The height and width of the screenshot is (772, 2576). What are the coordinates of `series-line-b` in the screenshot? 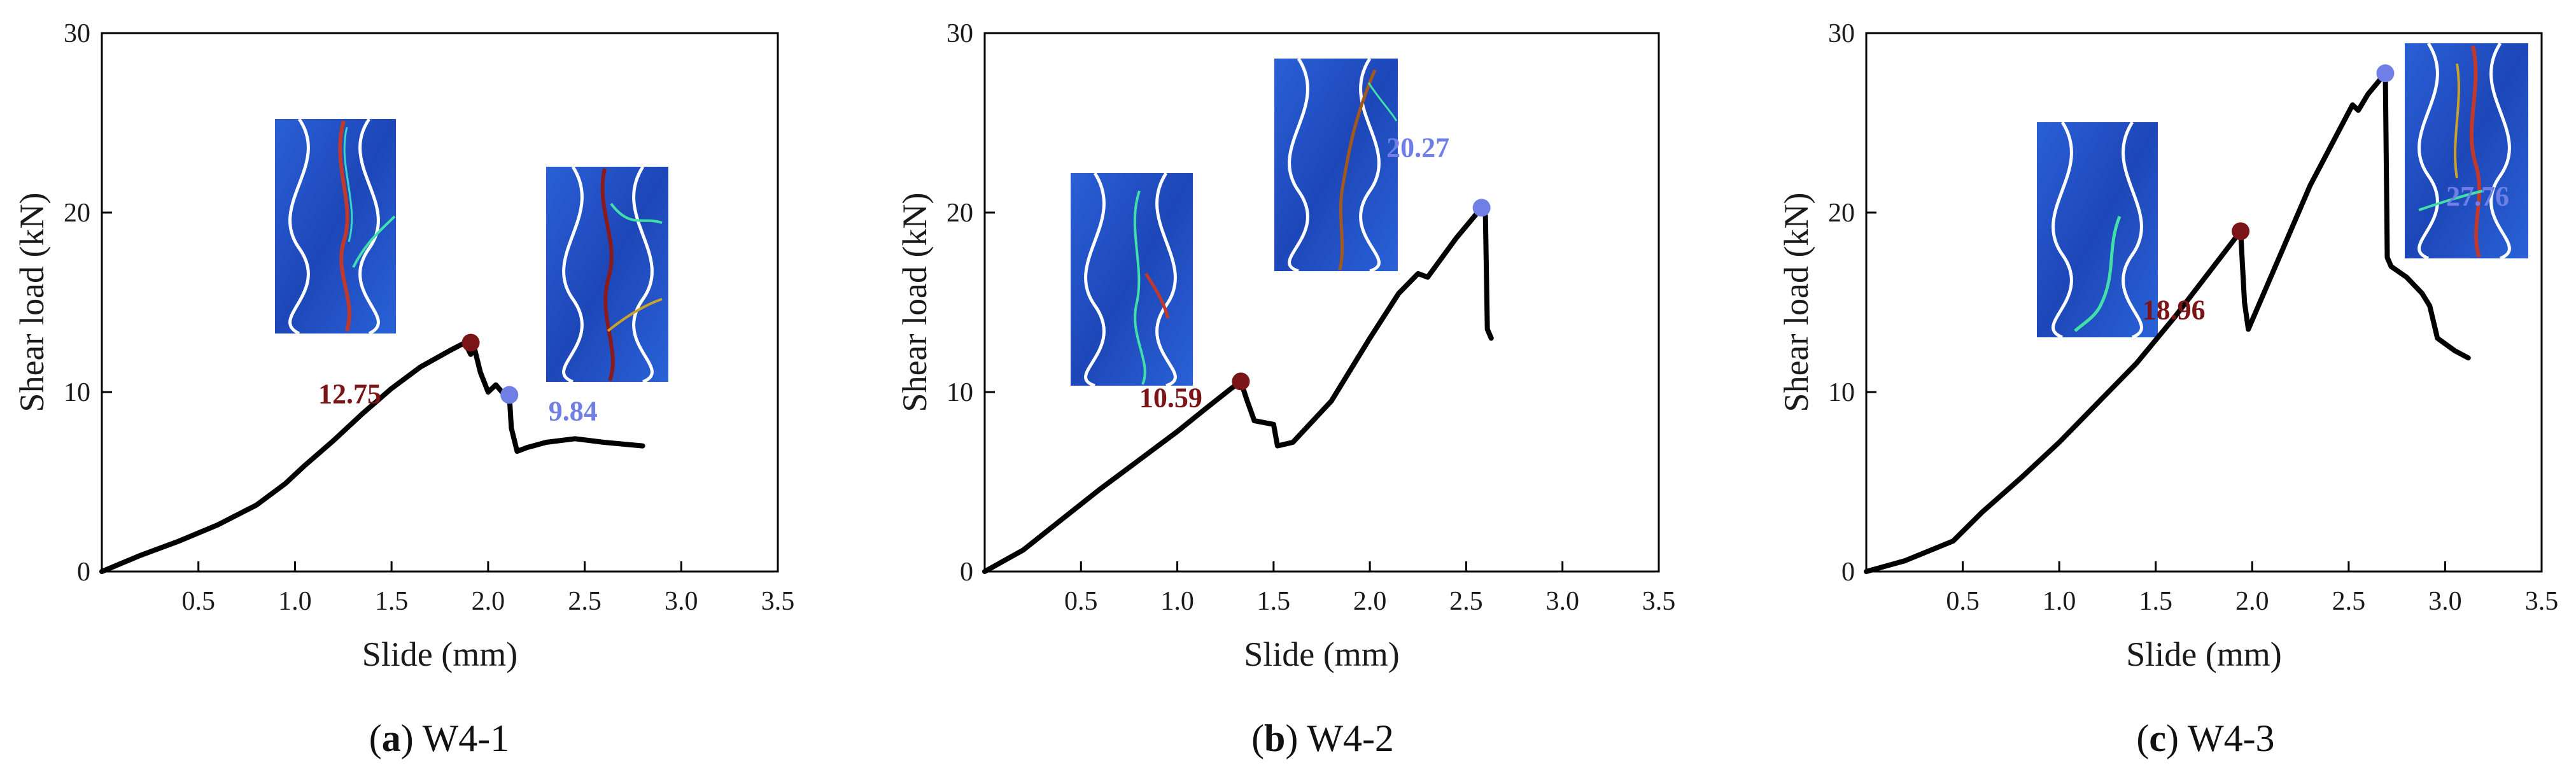 It's located at (1238, 390).